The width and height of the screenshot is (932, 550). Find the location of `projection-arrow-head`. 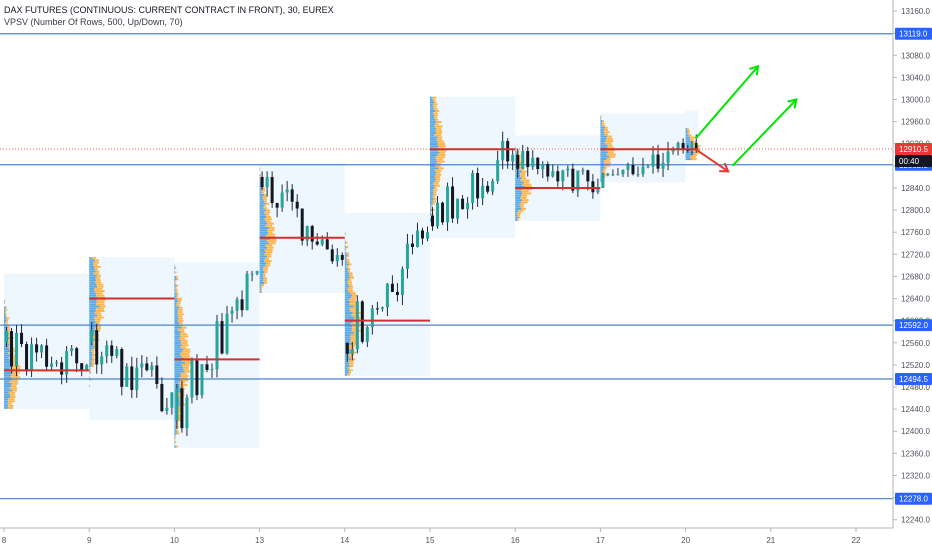

projection-arrow-head is located at coordinates (724, 167).